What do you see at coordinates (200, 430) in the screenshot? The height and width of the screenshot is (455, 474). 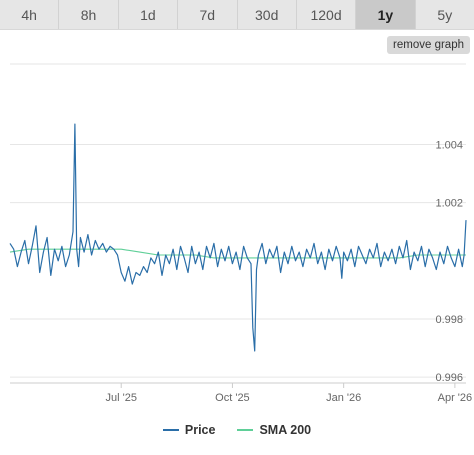 I see `legend-label-price: Price` at bounding box center [200, 430].